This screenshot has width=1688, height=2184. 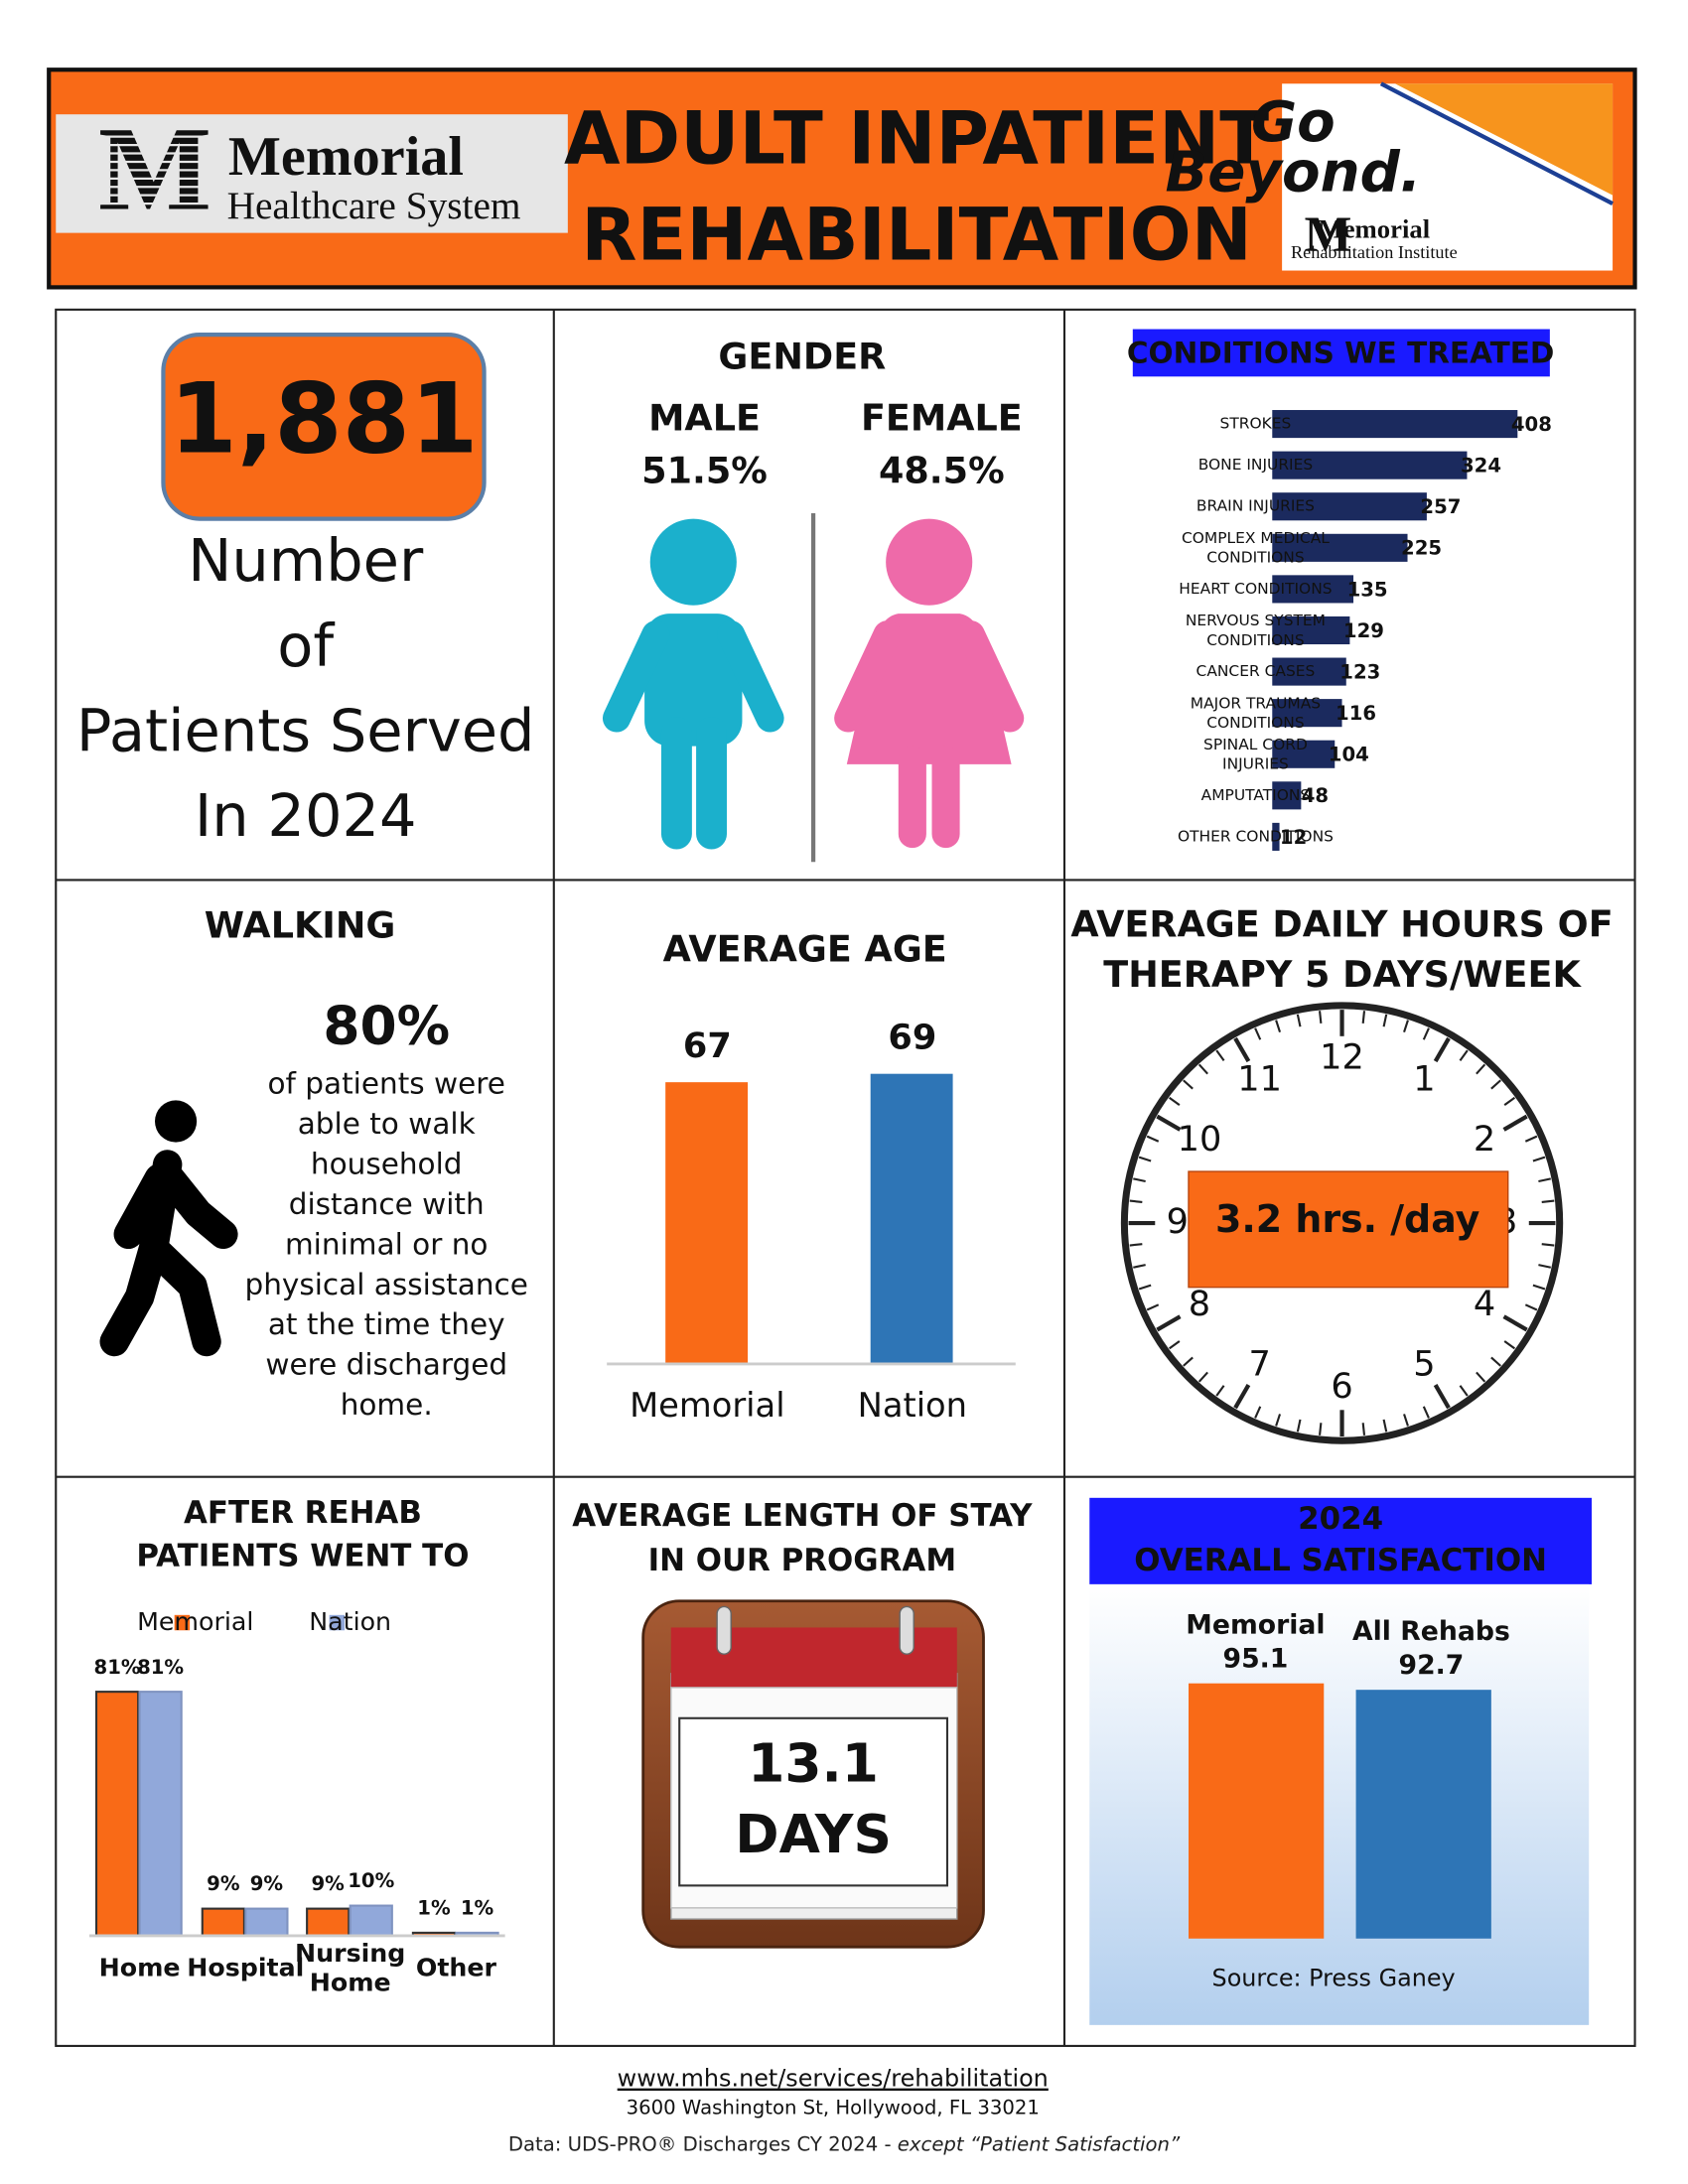 I want to click on male-arms, so click(x=693, y=676).